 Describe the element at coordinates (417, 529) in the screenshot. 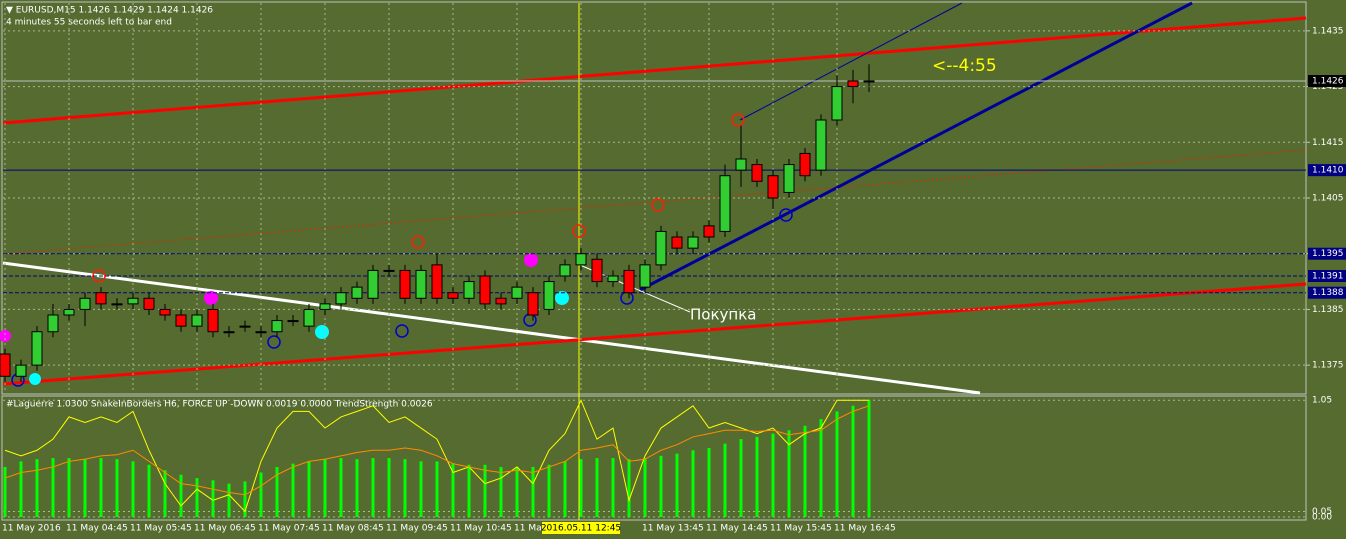

I see `x-tick-label: 11 May 09:45` at that location.